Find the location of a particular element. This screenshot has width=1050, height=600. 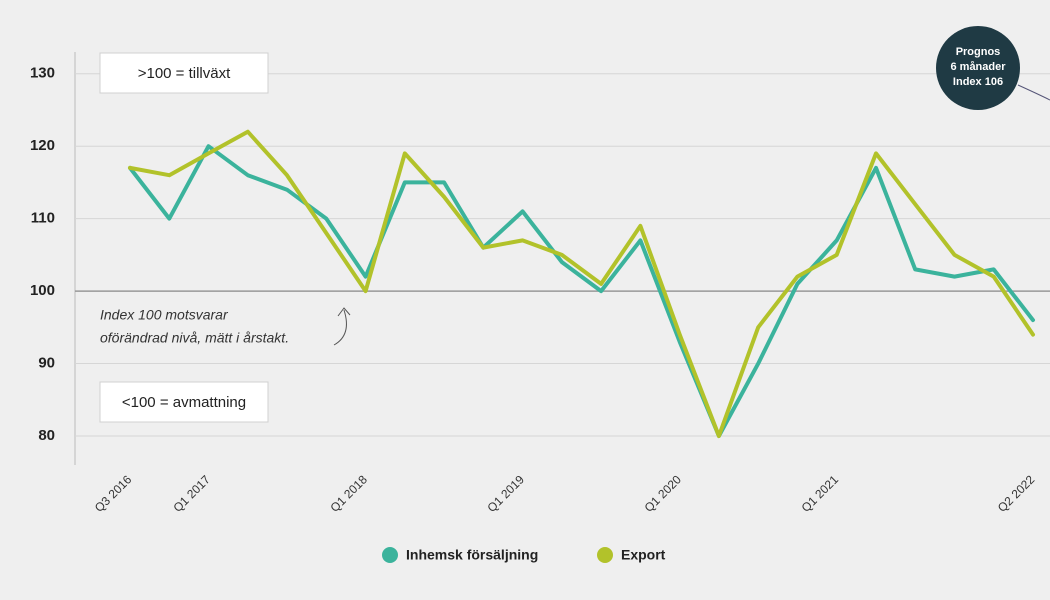

forecast-text: 6 månader is located at coordinates (978, 67).